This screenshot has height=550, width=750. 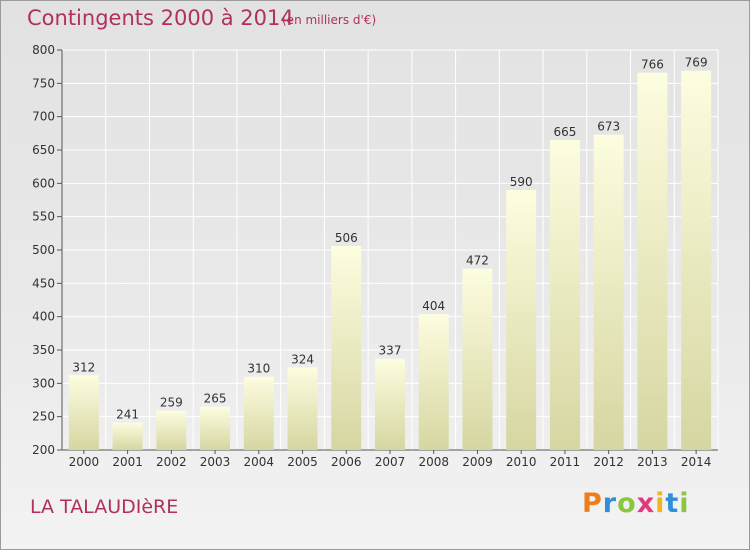 I want to click on data-label: 472, so click(x=477, y=261).